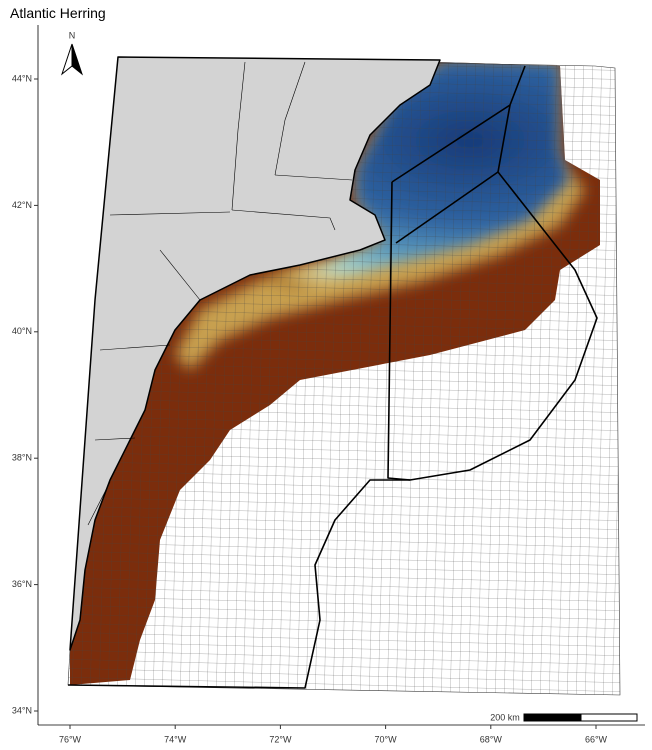 Image resolution: width=652 pixels, height=750 pixels. I want to click on y-tick-label: 38°N, so click(22, 458).